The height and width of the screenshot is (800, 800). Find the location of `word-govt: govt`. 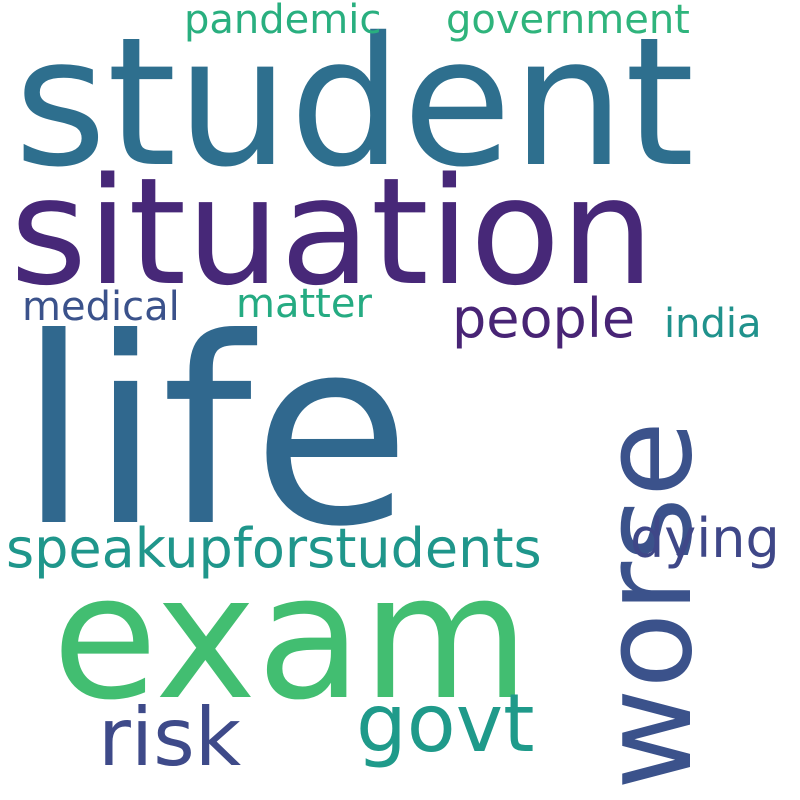

word-govt: govt is located at coordinates (445, 723).